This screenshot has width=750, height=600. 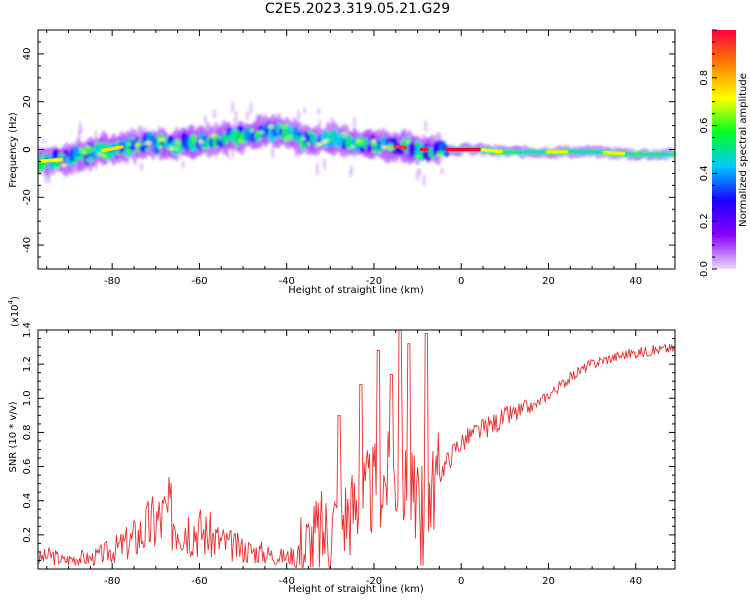 I want to click on colorbar-scale, so click(x=724, y=149).